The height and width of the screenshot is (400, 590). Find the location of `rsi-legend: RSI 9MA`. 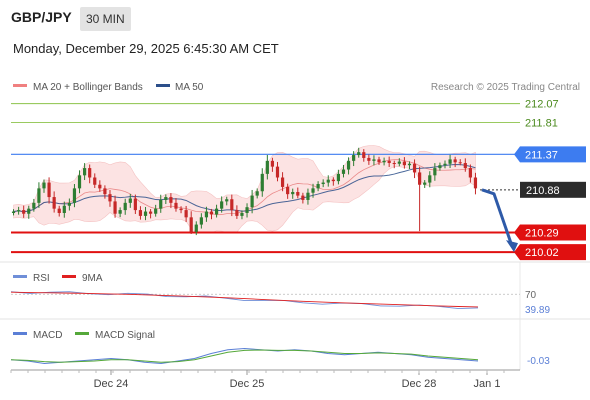

rsi-legend: RSI 9MA is located at coordinates (58, 278).